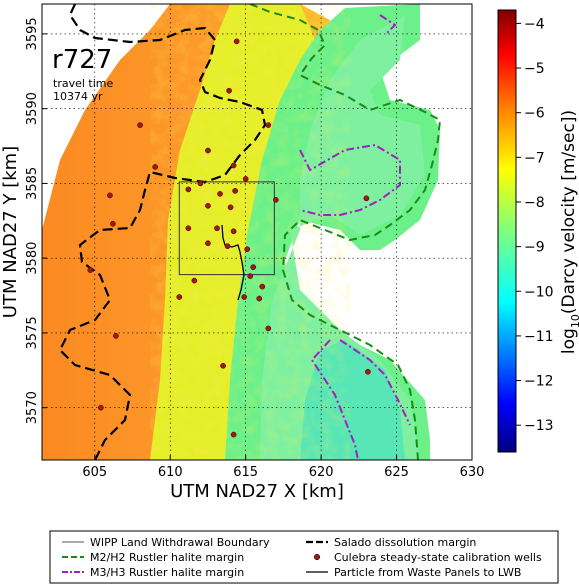 This screenshot has height=586, width=579. What do you see at coordinates (534, 24) in the screenshot?
I see `colorbar-tick-label: −4` at bounding box center [534, 24].